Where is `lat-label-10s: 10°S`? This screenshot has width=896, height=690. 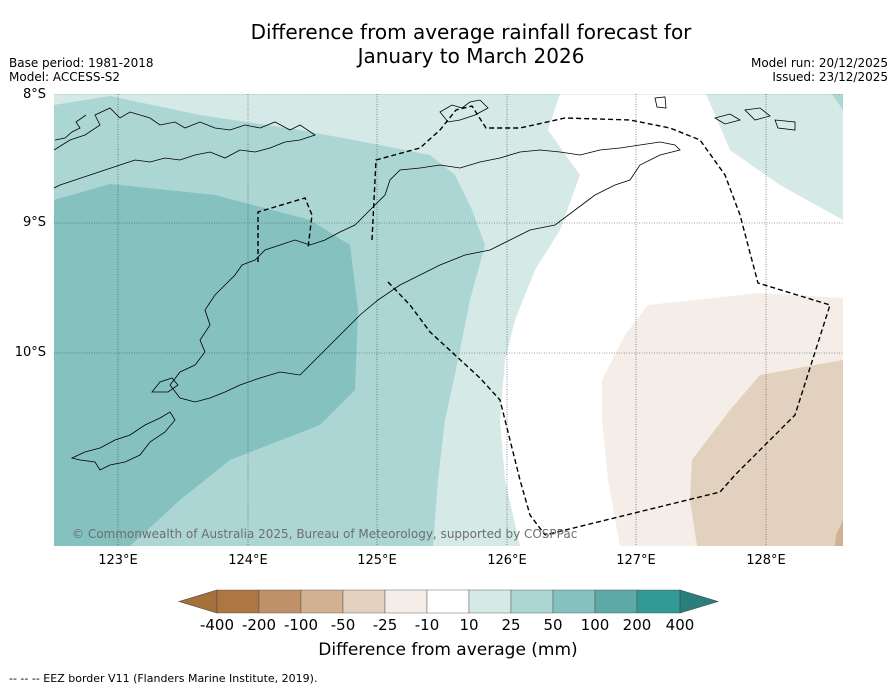
lat-label-10s: 10°S is located at coordinates (30, 352).